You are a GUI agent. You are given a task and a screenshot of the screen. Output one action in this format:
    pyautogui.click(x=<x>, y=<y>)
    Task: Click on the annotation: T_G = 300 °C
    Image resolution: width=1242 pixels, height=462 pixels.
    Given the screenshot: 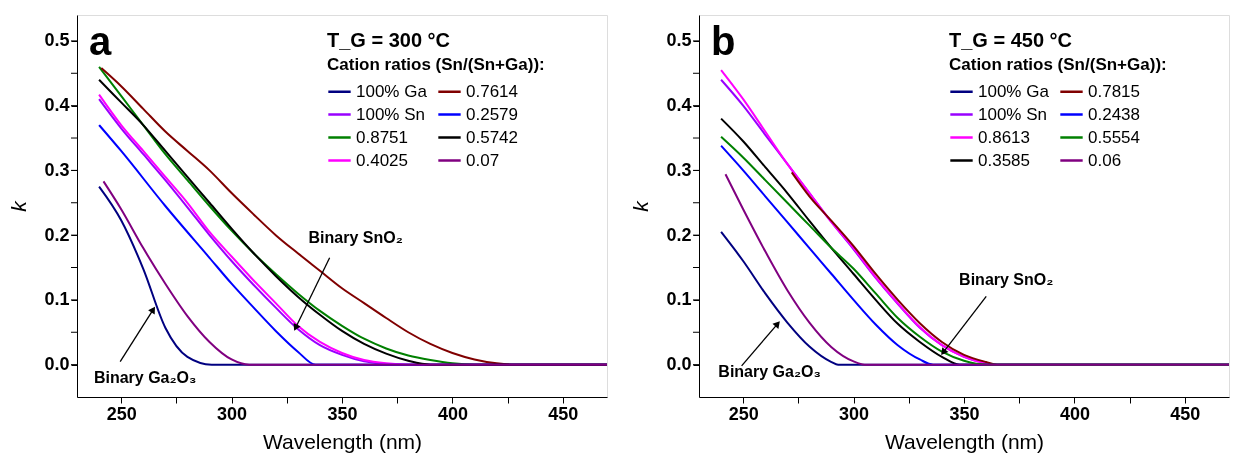 What is the action you would take?
    pyautogui.click(x=389, y=40)
    